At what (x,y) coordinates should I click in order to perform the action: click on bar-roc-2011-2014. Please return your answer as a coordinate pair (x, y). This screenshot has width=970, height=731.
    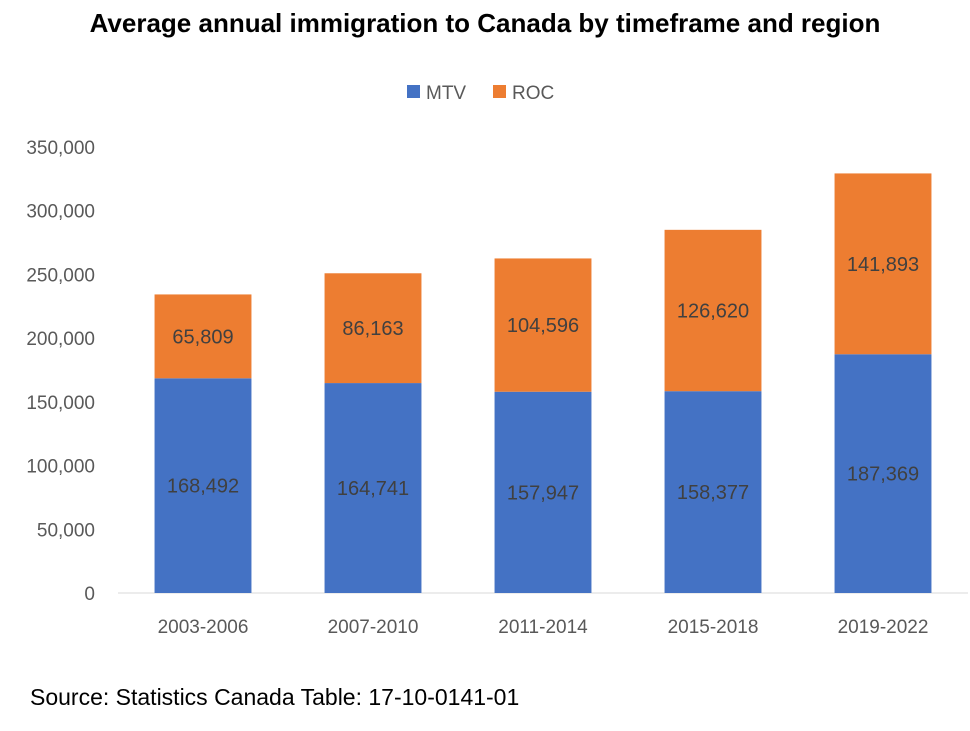
    Looking at the image, I should click on (543, 325).